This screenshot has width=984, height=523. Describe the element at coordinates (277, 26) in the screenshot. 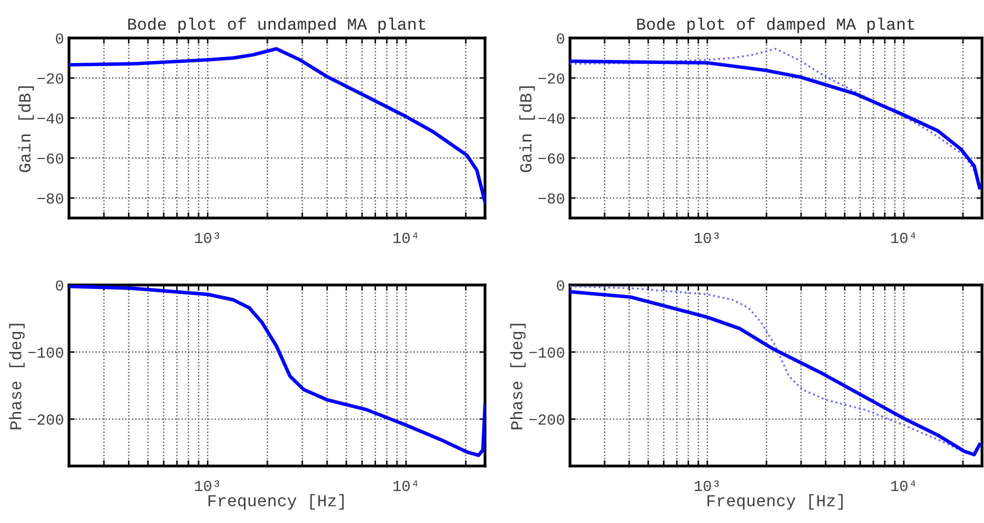

I see `chart-title: Bode plot of undamped MA plant` at that location.